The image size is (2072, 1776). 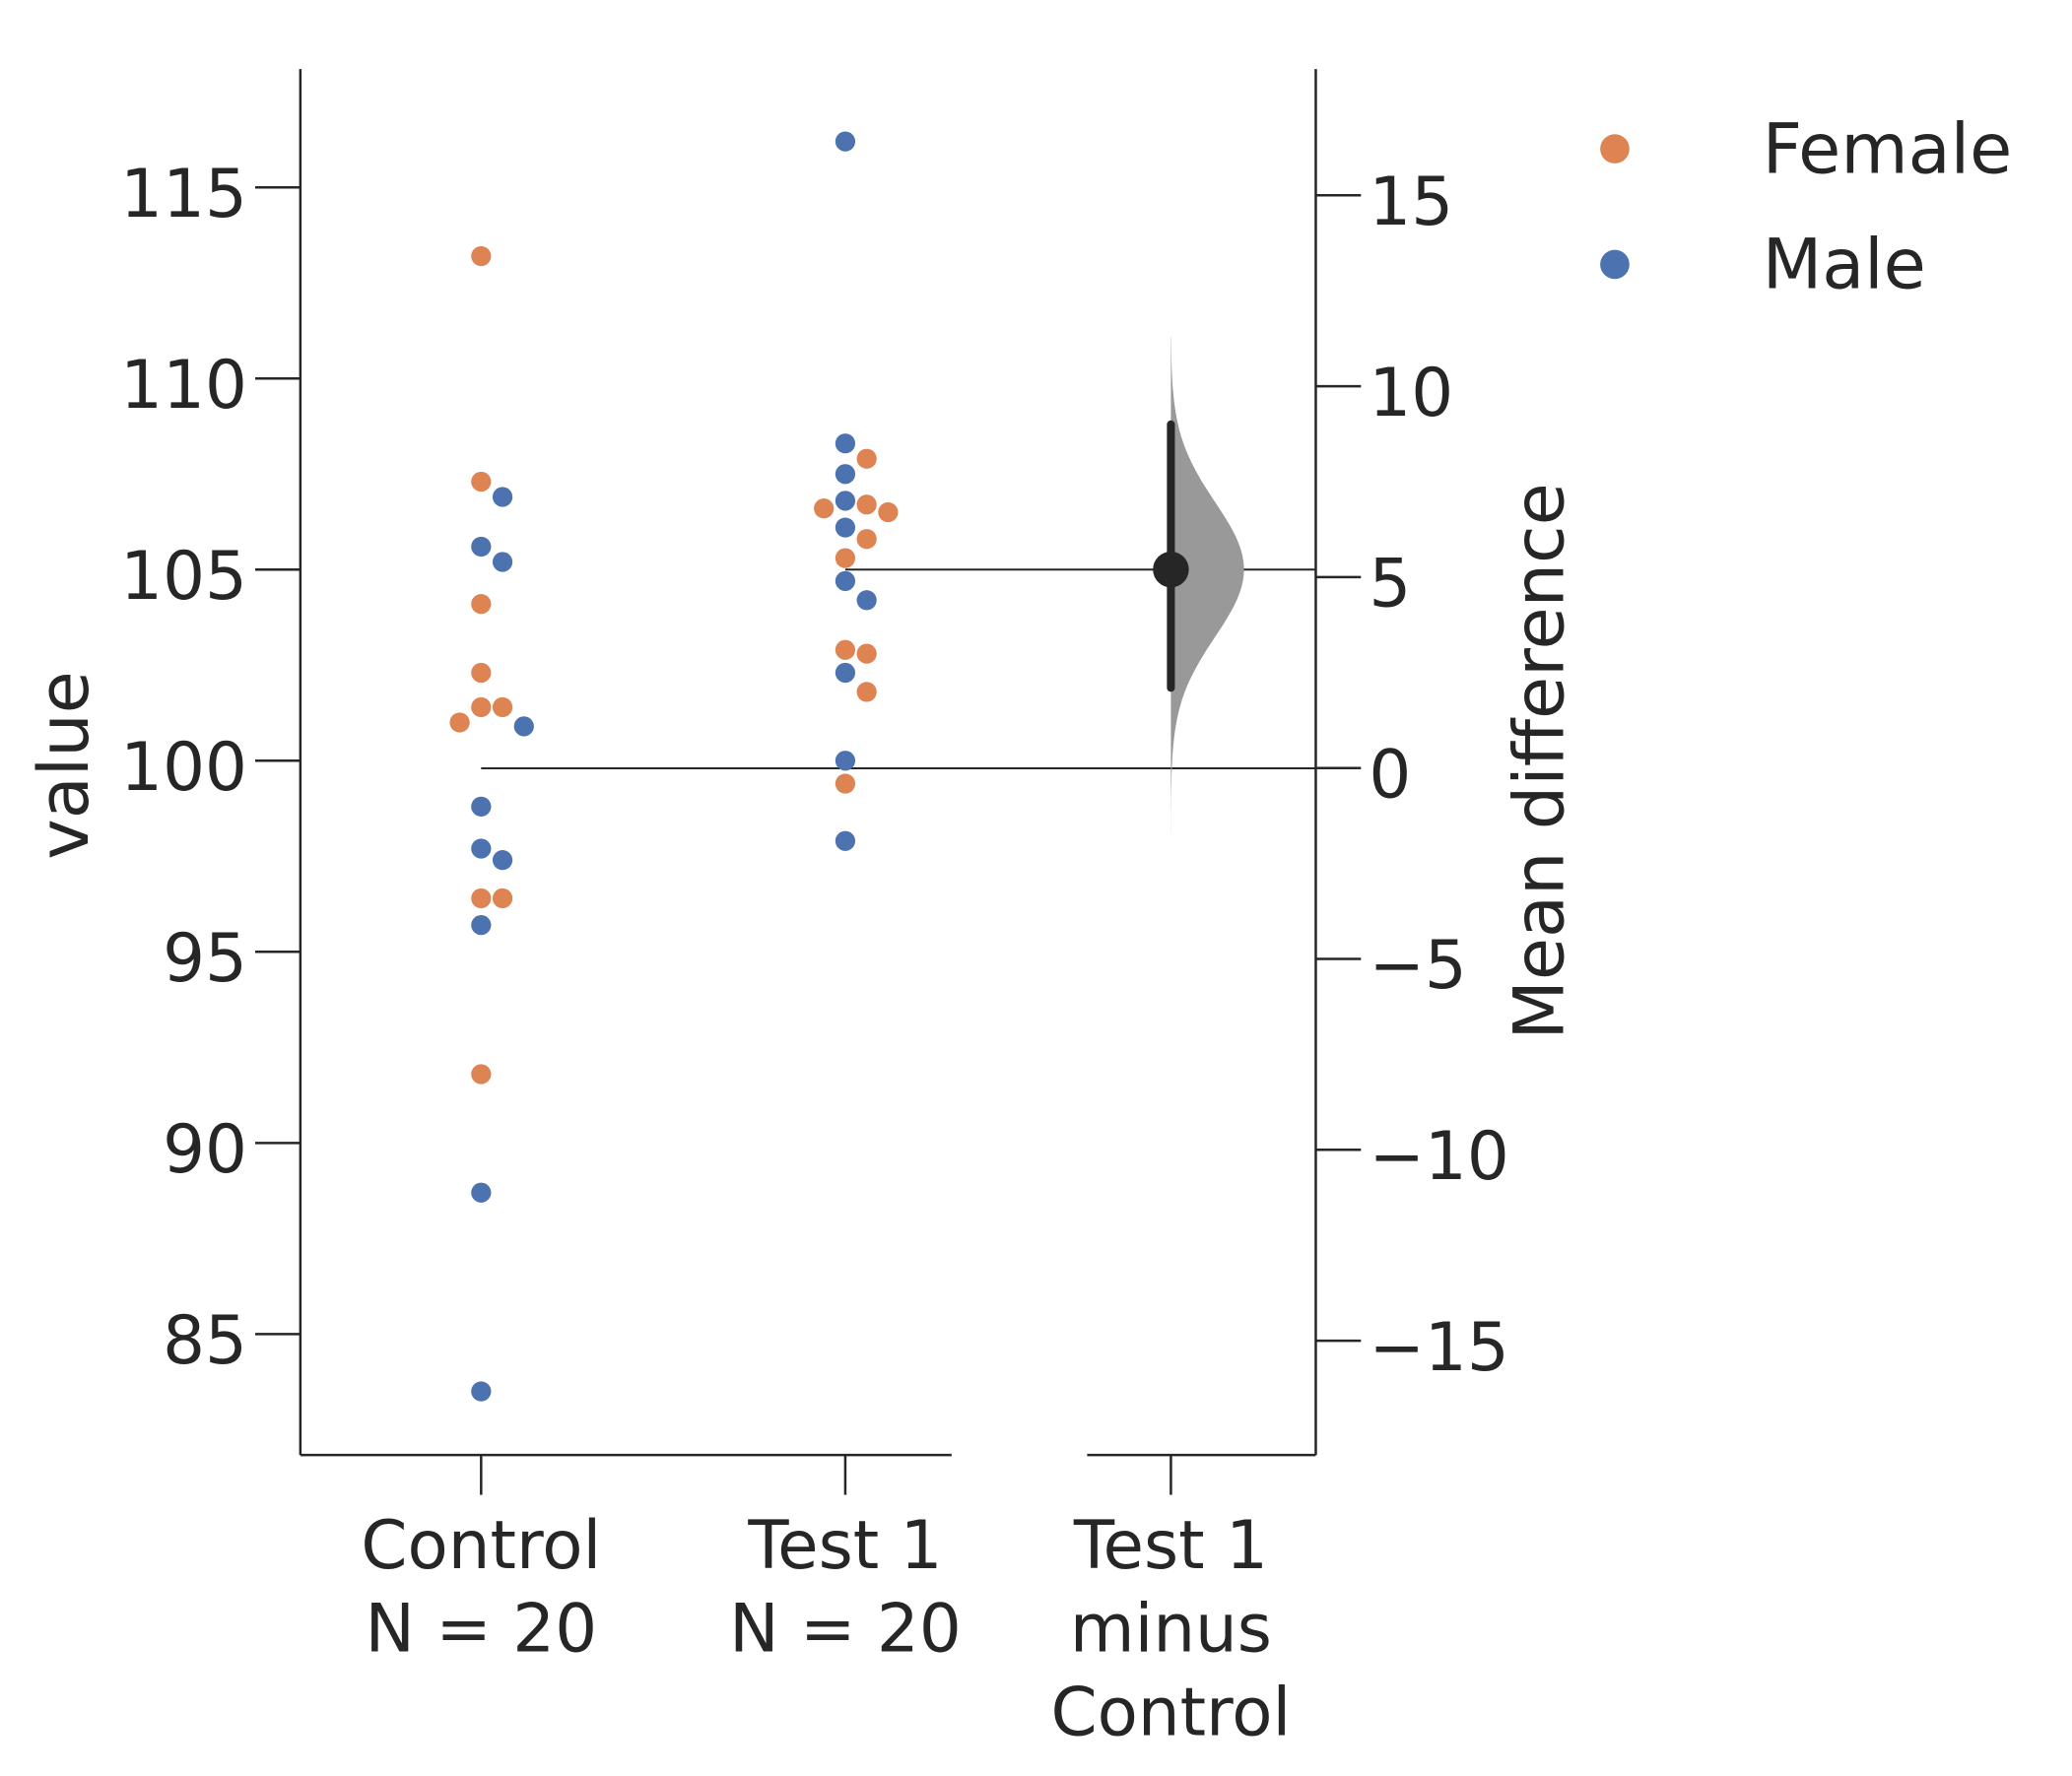 I want to click on right-tick-label: −10, so click(x=1439, y=1156).